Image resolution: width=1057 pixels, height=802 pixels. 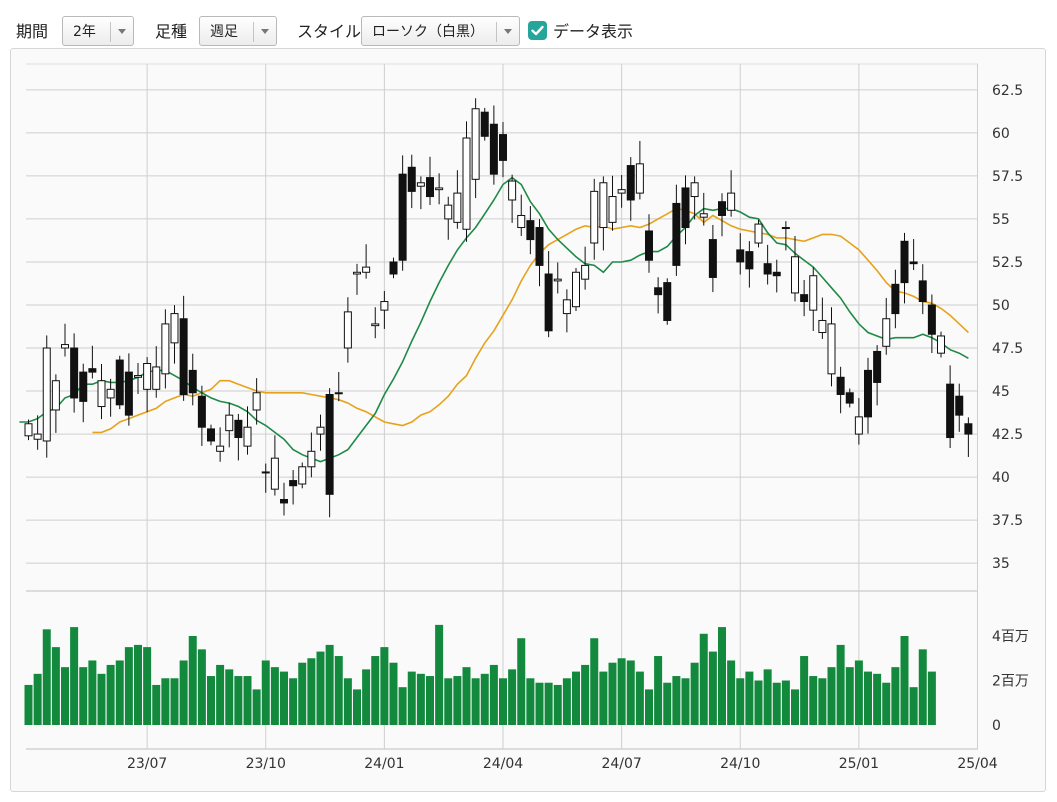 I want to click on checkmark-icon, so click(x=537, y=30).